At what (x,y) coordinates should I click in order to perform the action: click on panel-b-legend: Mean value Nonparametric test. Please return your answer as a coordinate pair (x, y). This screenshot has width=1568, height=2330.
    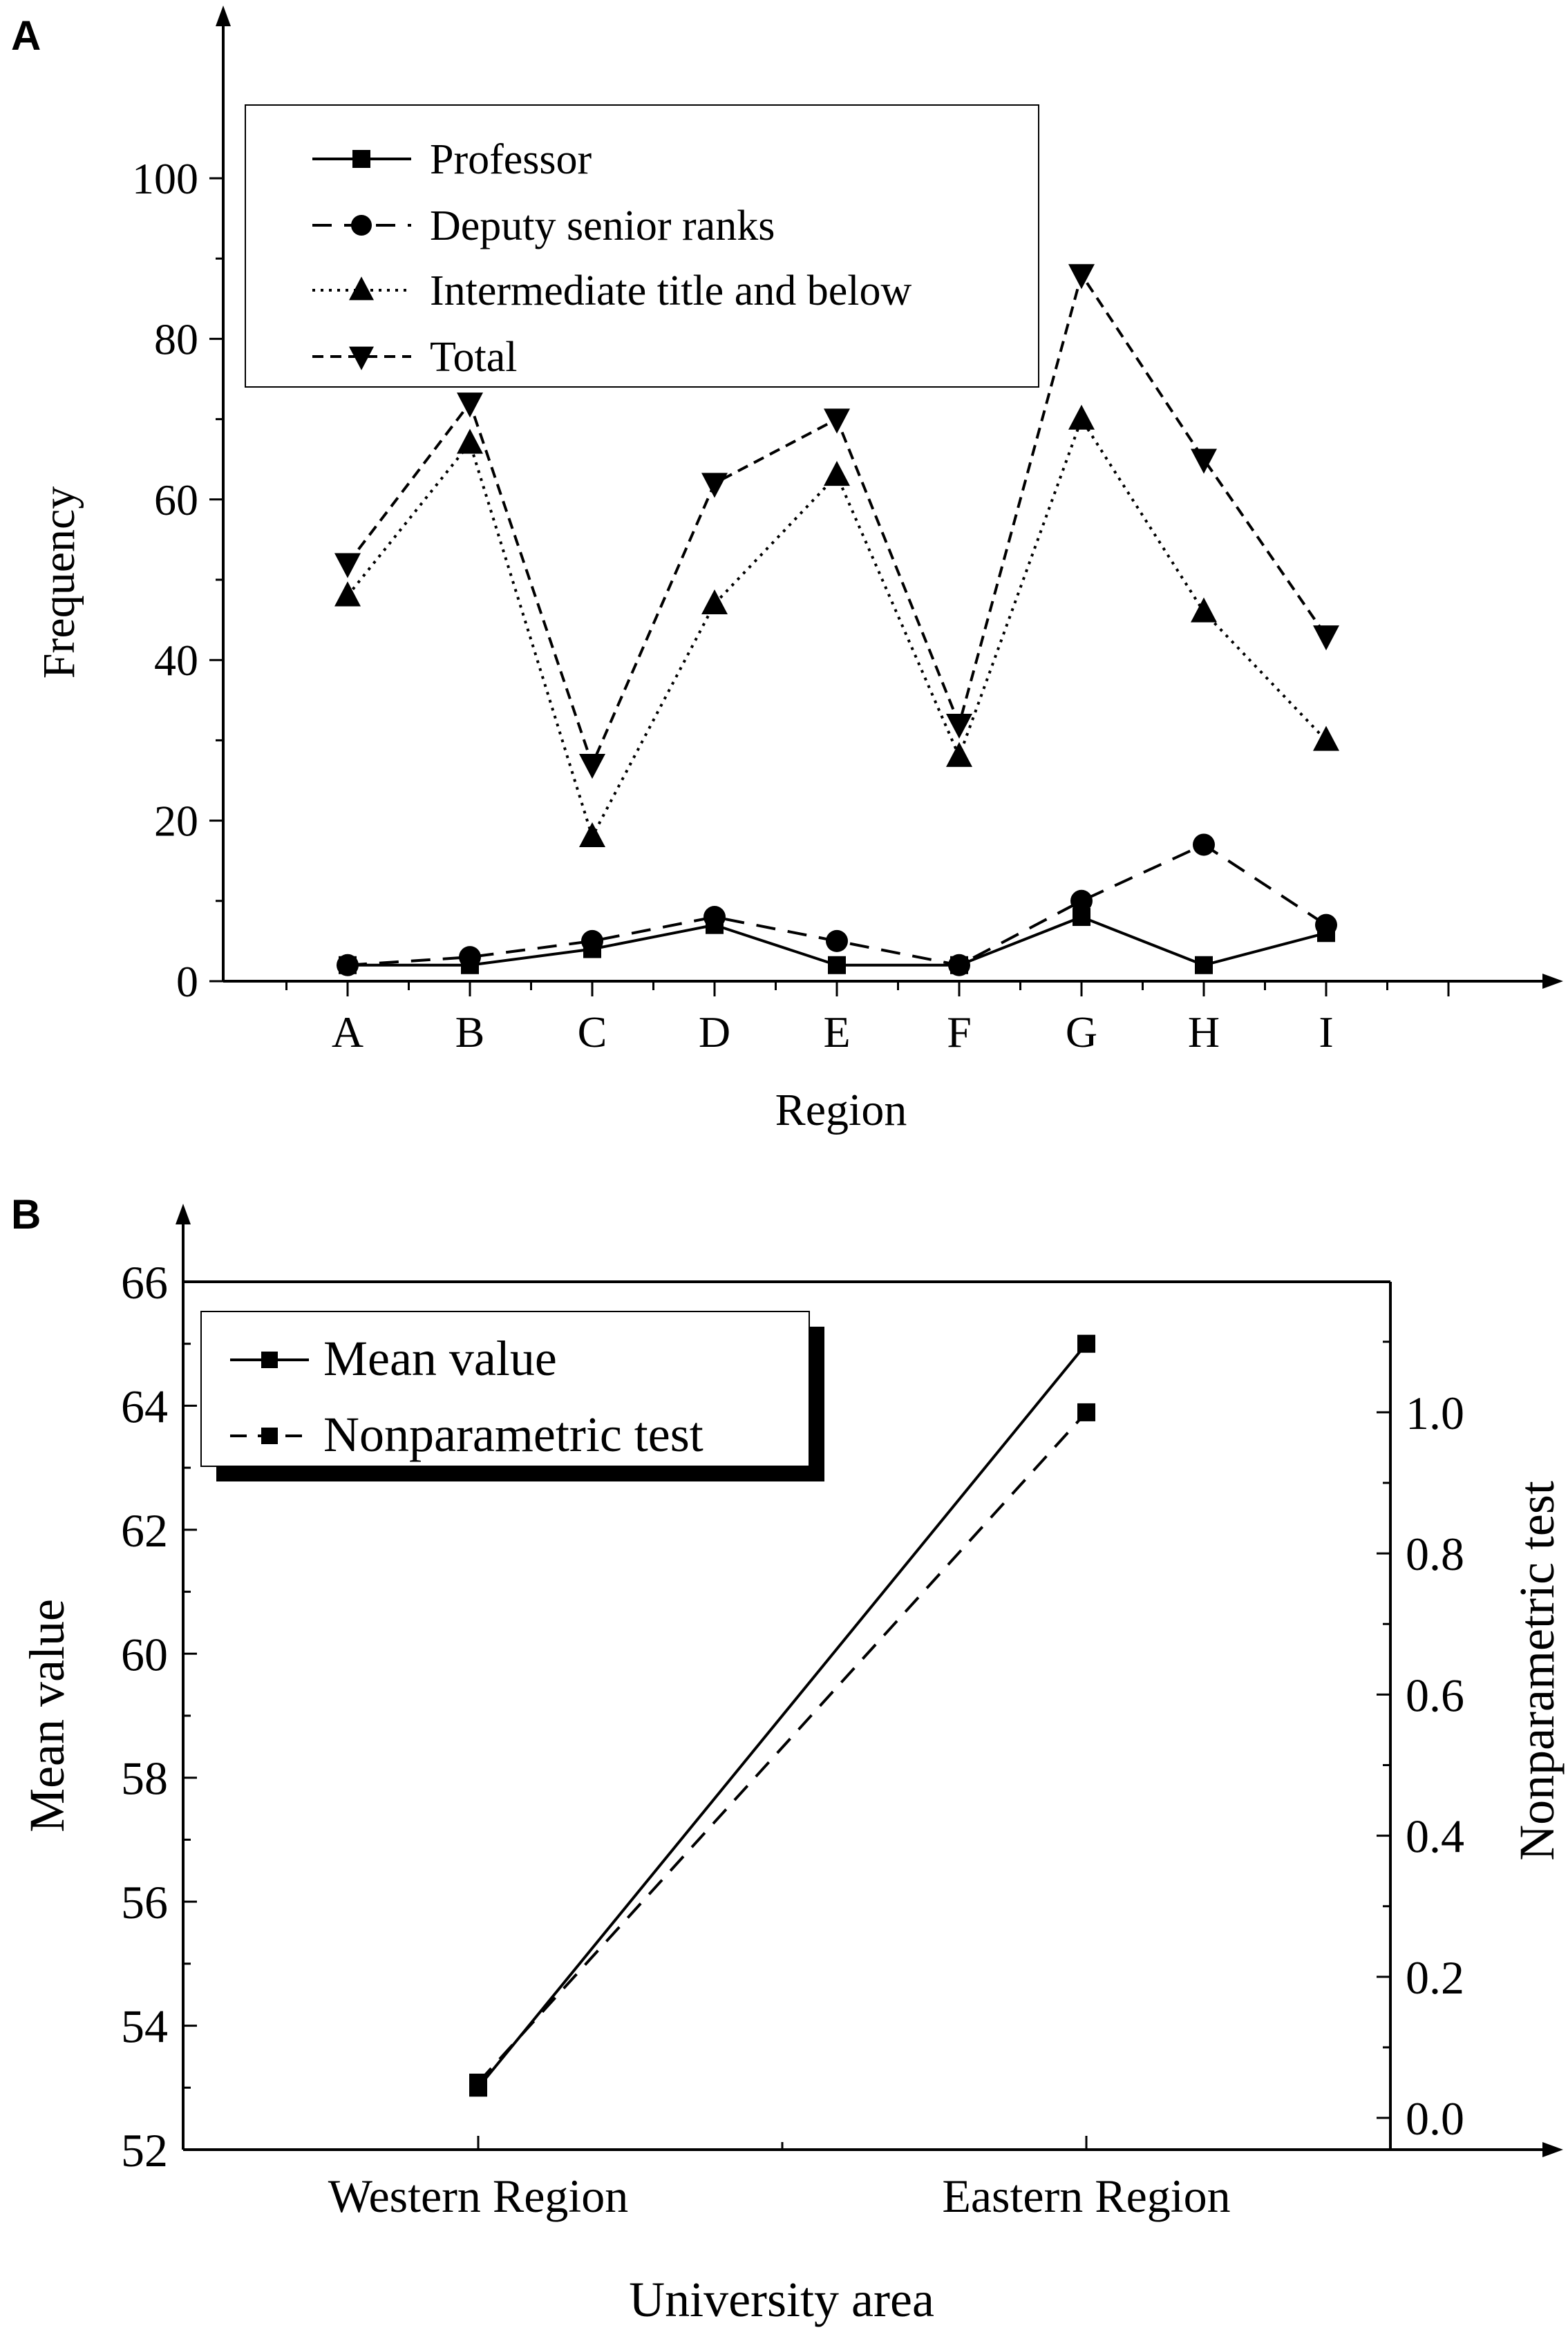
    Looking at the image, I should click on (512, 1396).